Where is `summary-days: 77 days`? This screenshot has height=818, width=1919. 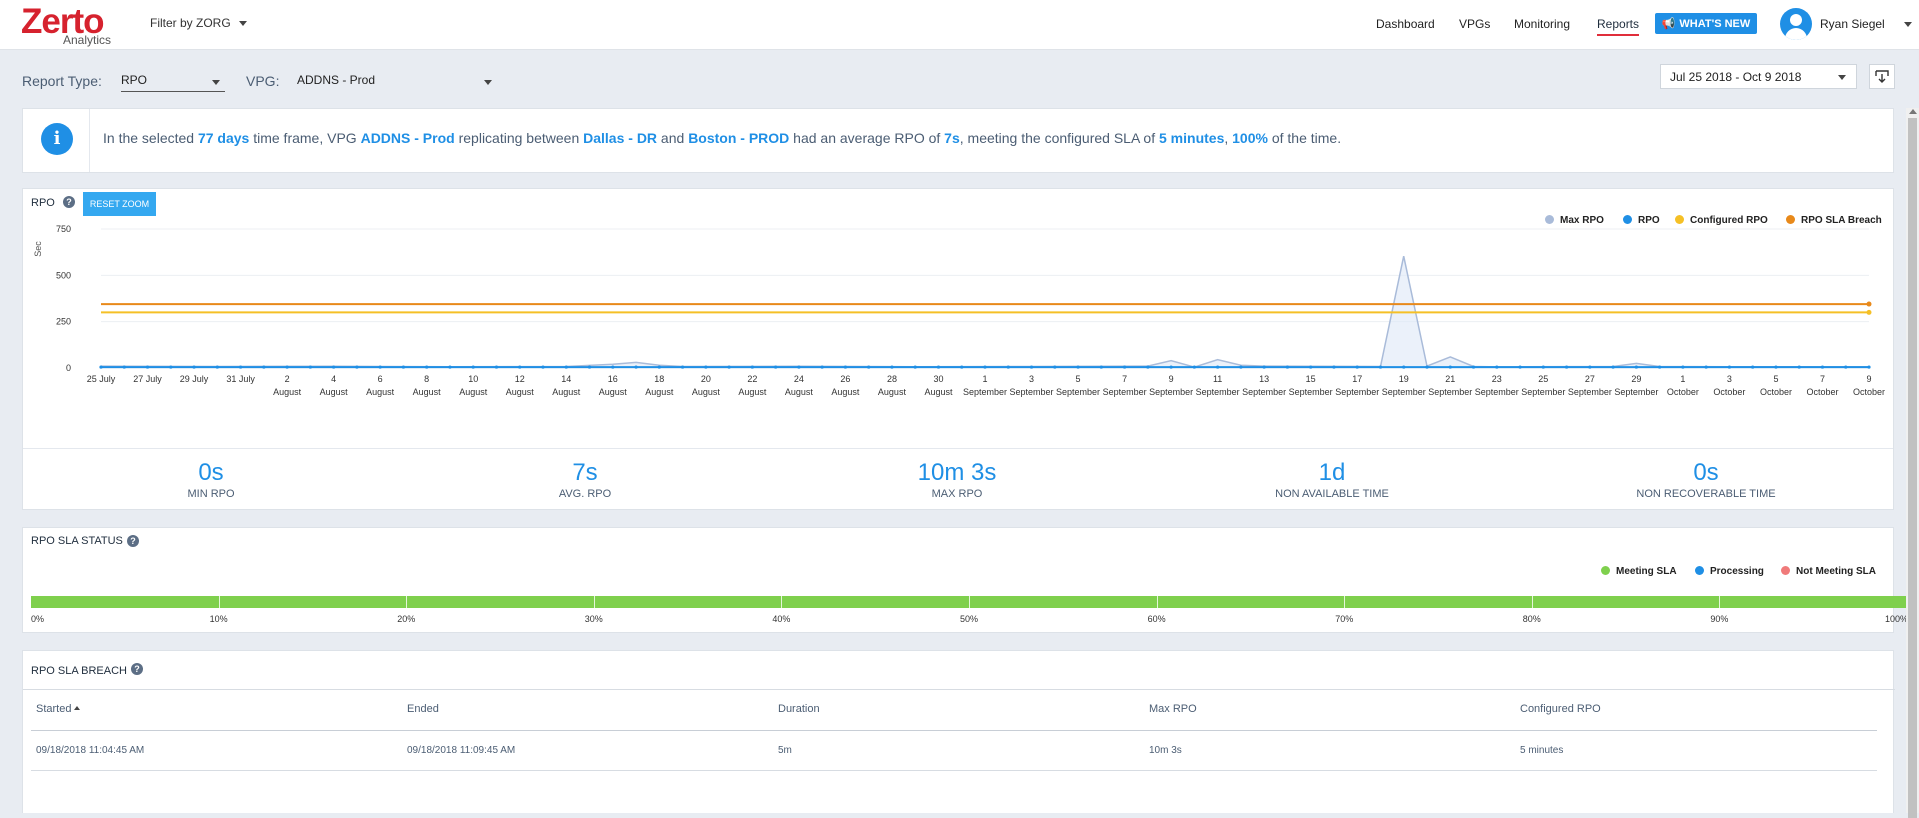 summary-days: 77 days is located at coordinates (223, 138).